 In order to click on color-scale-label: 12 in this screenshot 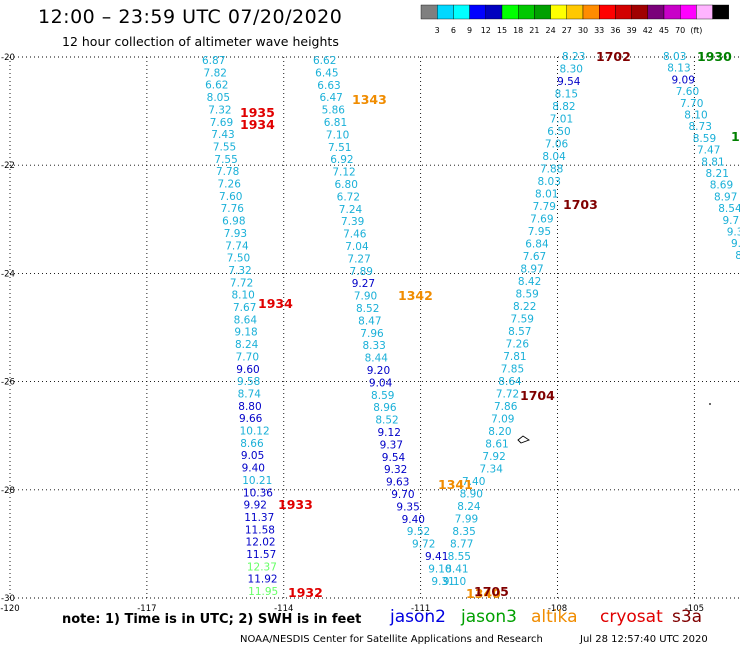, I will do `click(486, 30)`.